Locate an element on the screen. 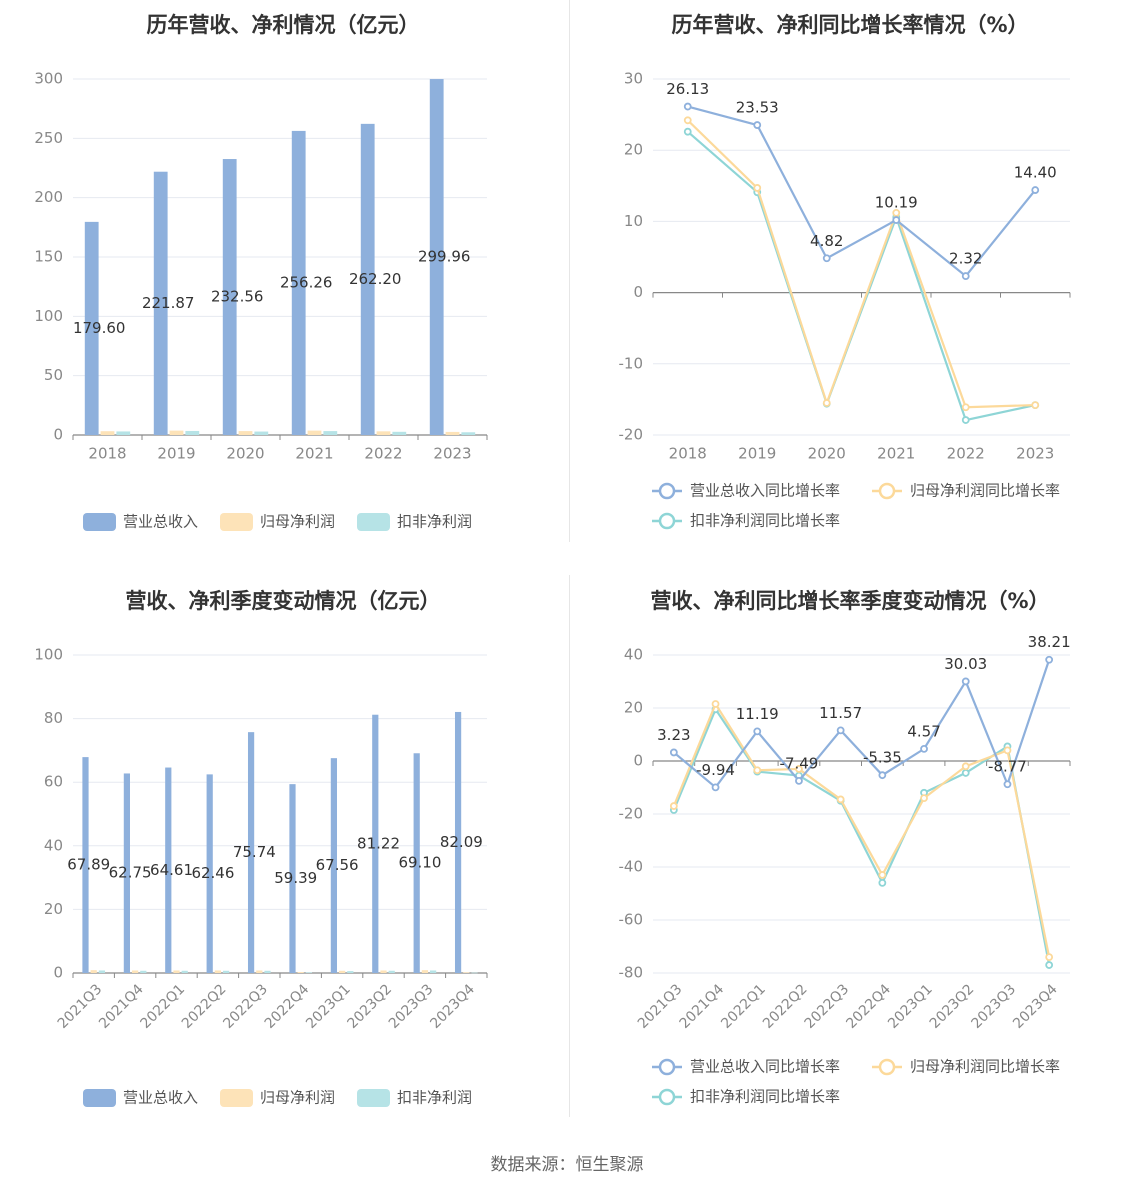  data-source-note: 数据来源：恒生聚源 is located at coordinates (567, 1165).